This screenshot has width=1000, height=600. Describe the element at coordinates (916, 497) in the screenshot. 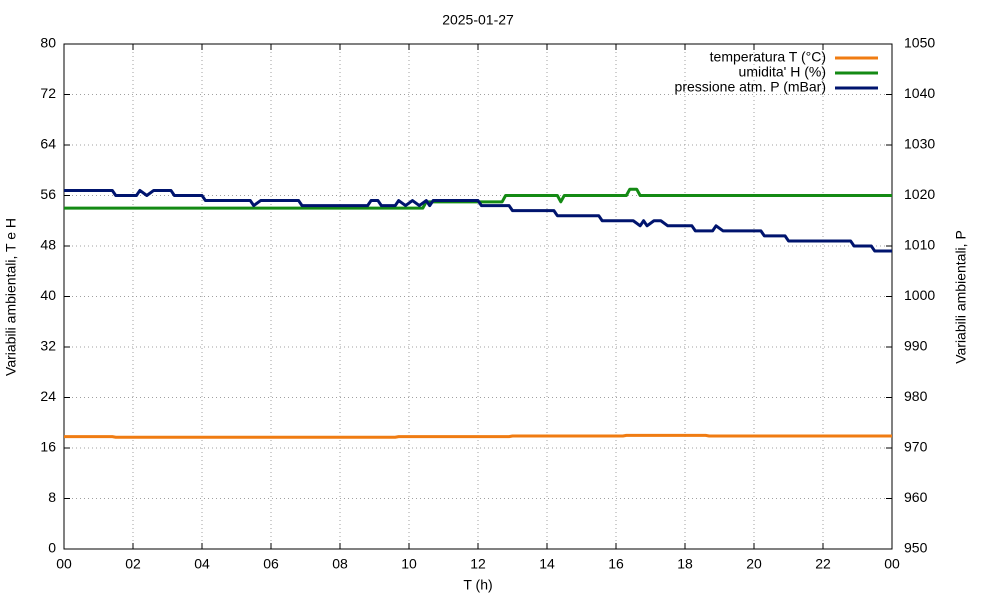

I see `y2-tick-label: 960` at that location.